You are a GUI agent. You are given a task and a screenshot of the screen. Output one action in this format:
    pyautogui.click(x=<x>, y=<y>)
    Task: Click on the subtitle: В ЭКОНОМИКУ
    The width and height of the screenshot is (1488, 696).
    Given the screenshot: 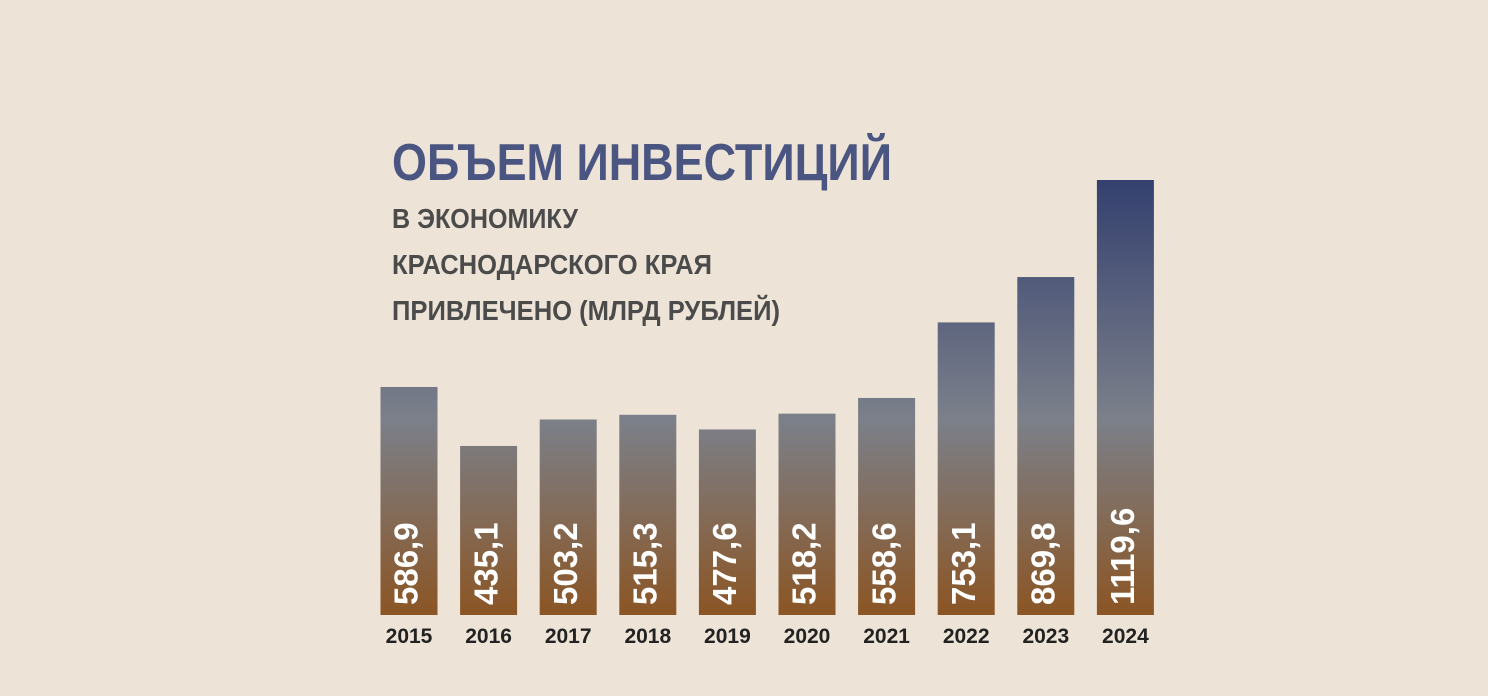 What is the action you would take?
    pyautogui.click(x=485, y=218)
    